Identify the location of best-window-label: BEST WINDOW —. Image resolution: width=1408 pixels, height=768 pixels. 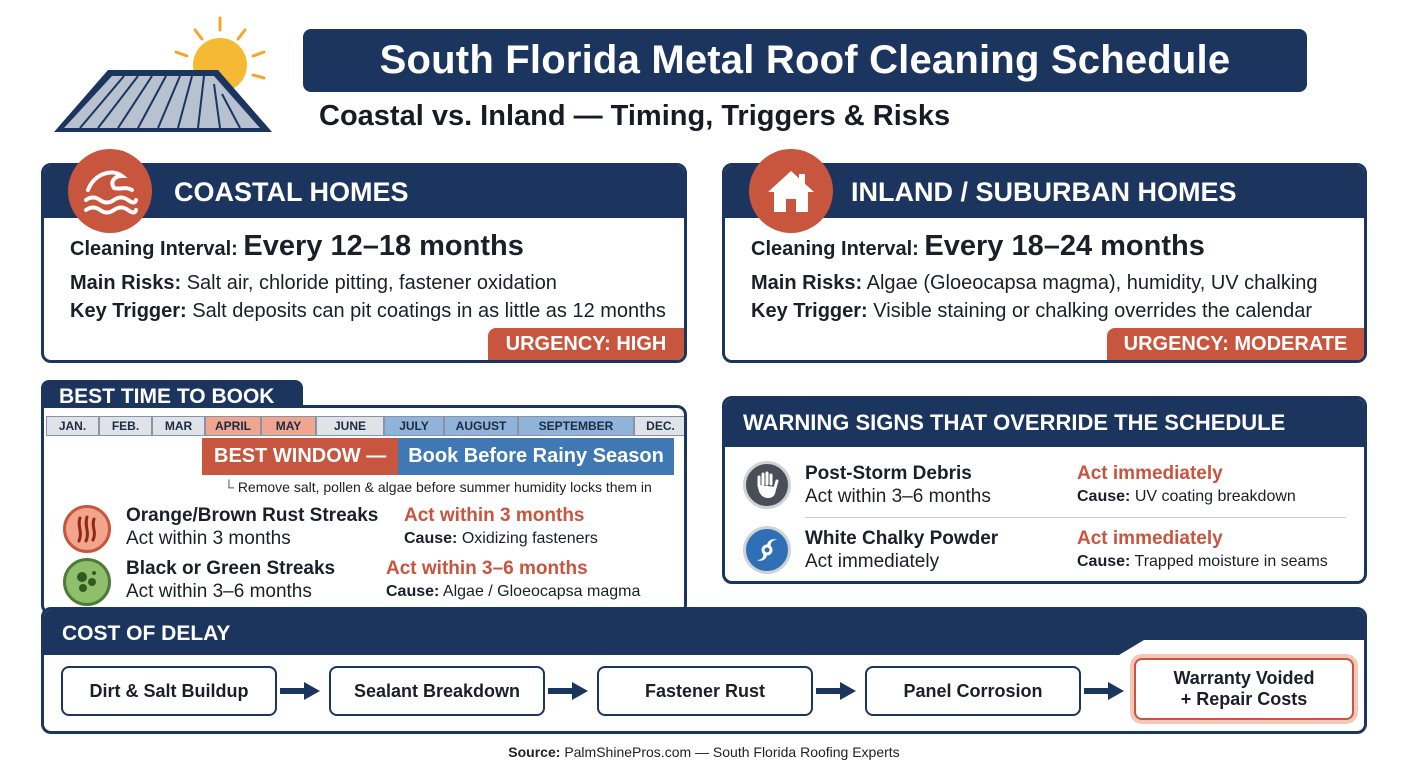
(300, 456).